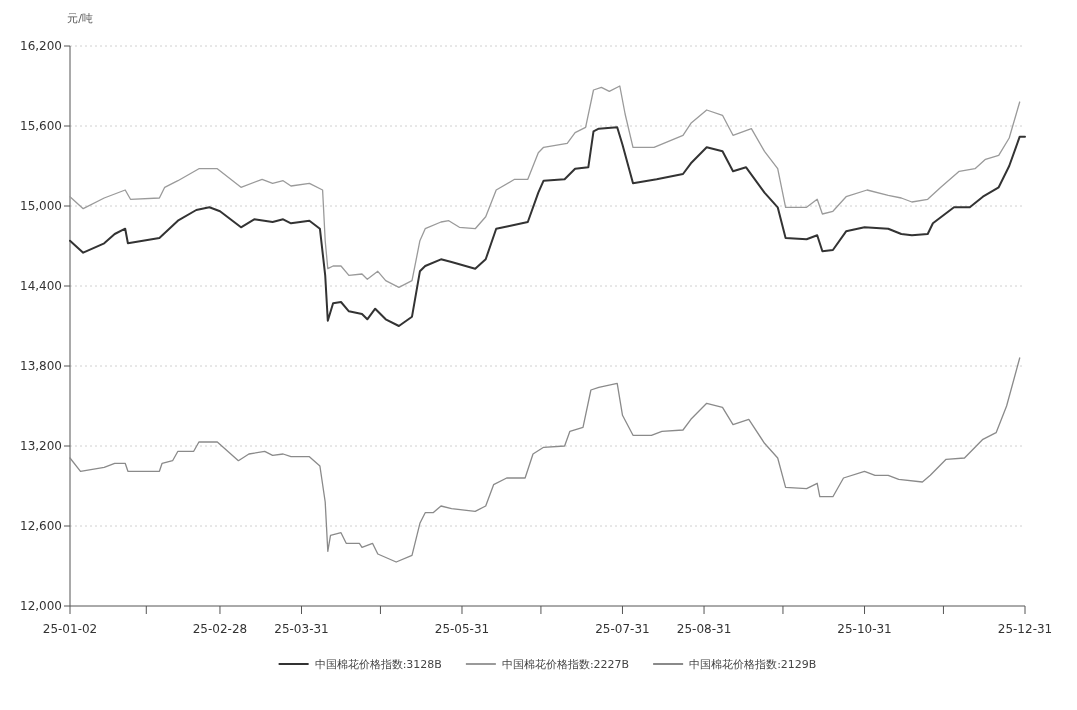 The width and height of the screenshot is (1077, 710). What do you see at coordinates (41, 606) in the screenshot?
I see `y-tick-label: 12,000` at bounding box center [41, 606].